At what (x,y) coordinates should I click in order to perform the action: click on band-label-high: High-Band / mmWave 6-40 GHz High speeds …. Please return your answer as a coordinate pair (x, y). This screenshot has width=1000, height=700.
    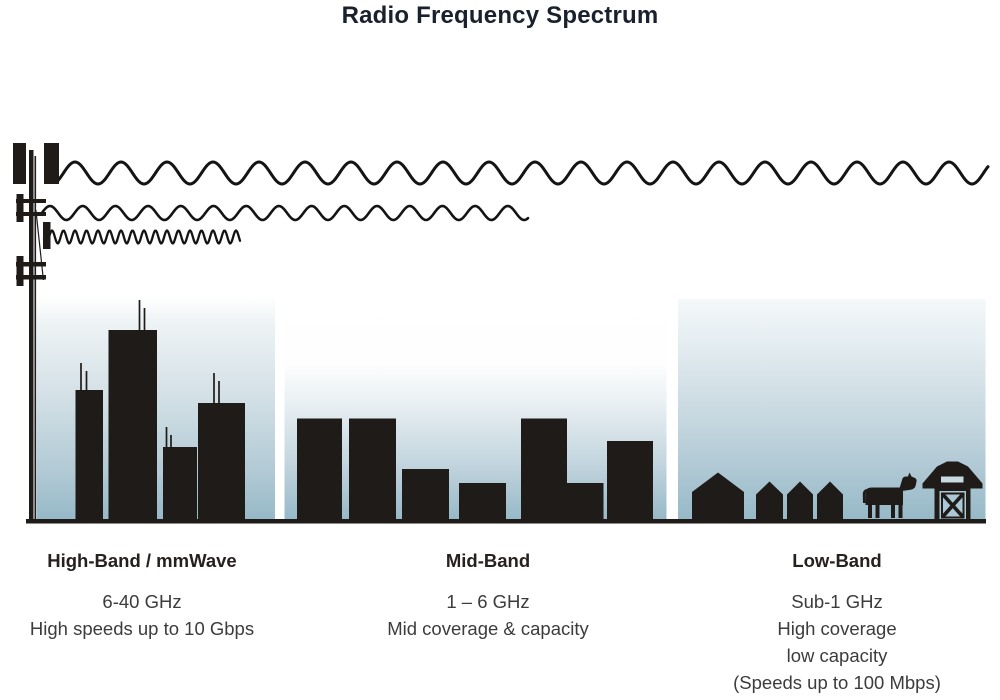
    Looking at the image, I should click on (142, 596).